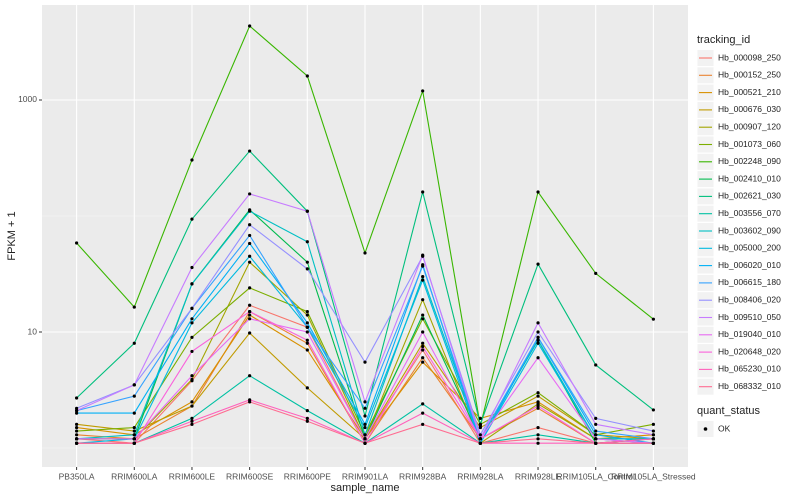  What do you see at coordinates (364, 488) in the screenshot?
I see `x-axis-label: sample_name` at bounding box center [364, 488].